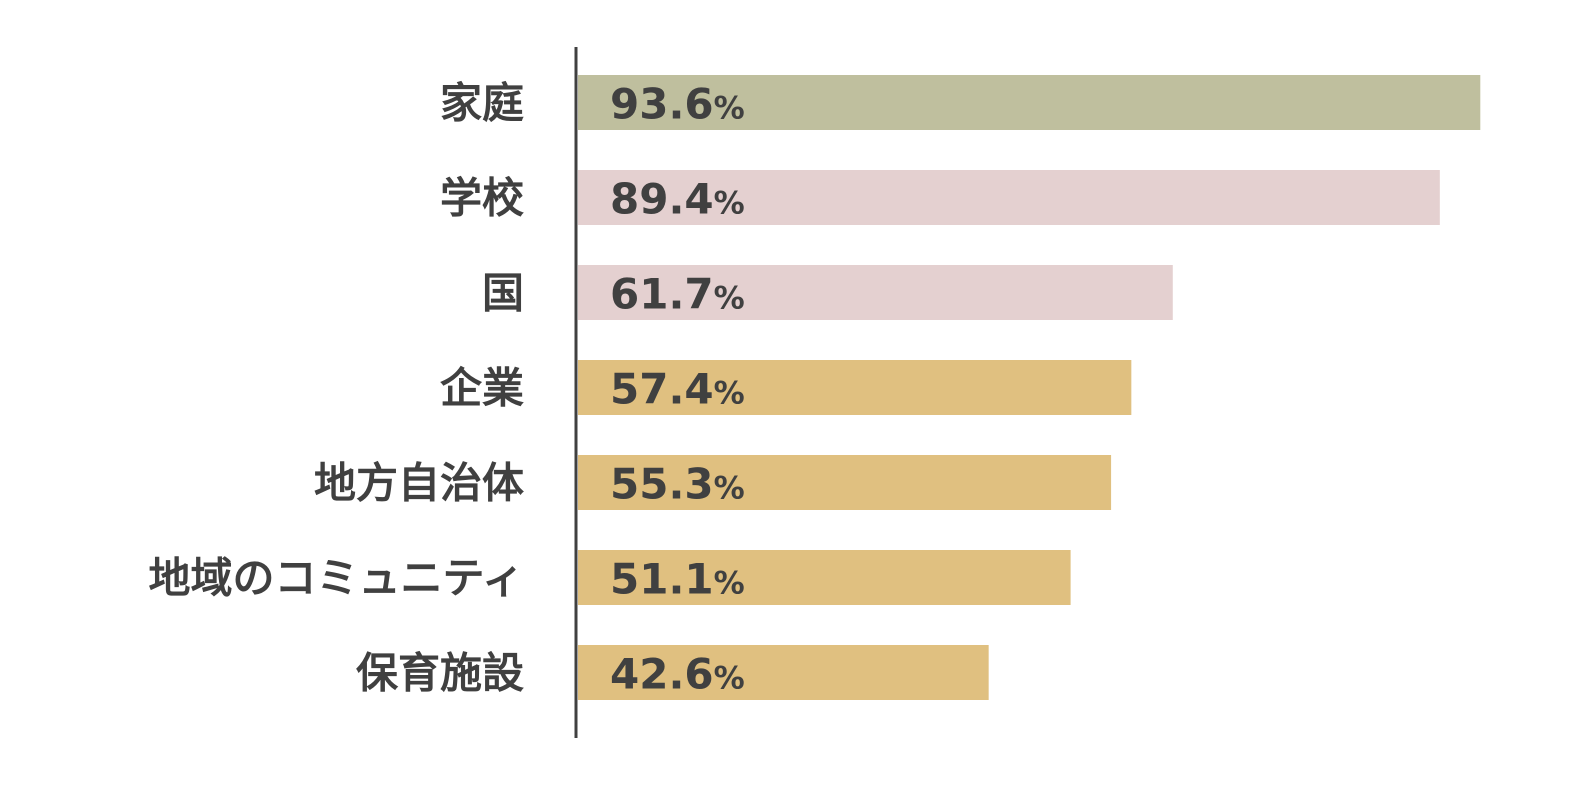 This screenshot has height=789, width=1596. I want to click on value-label: 61.7%, so click(677, 294).